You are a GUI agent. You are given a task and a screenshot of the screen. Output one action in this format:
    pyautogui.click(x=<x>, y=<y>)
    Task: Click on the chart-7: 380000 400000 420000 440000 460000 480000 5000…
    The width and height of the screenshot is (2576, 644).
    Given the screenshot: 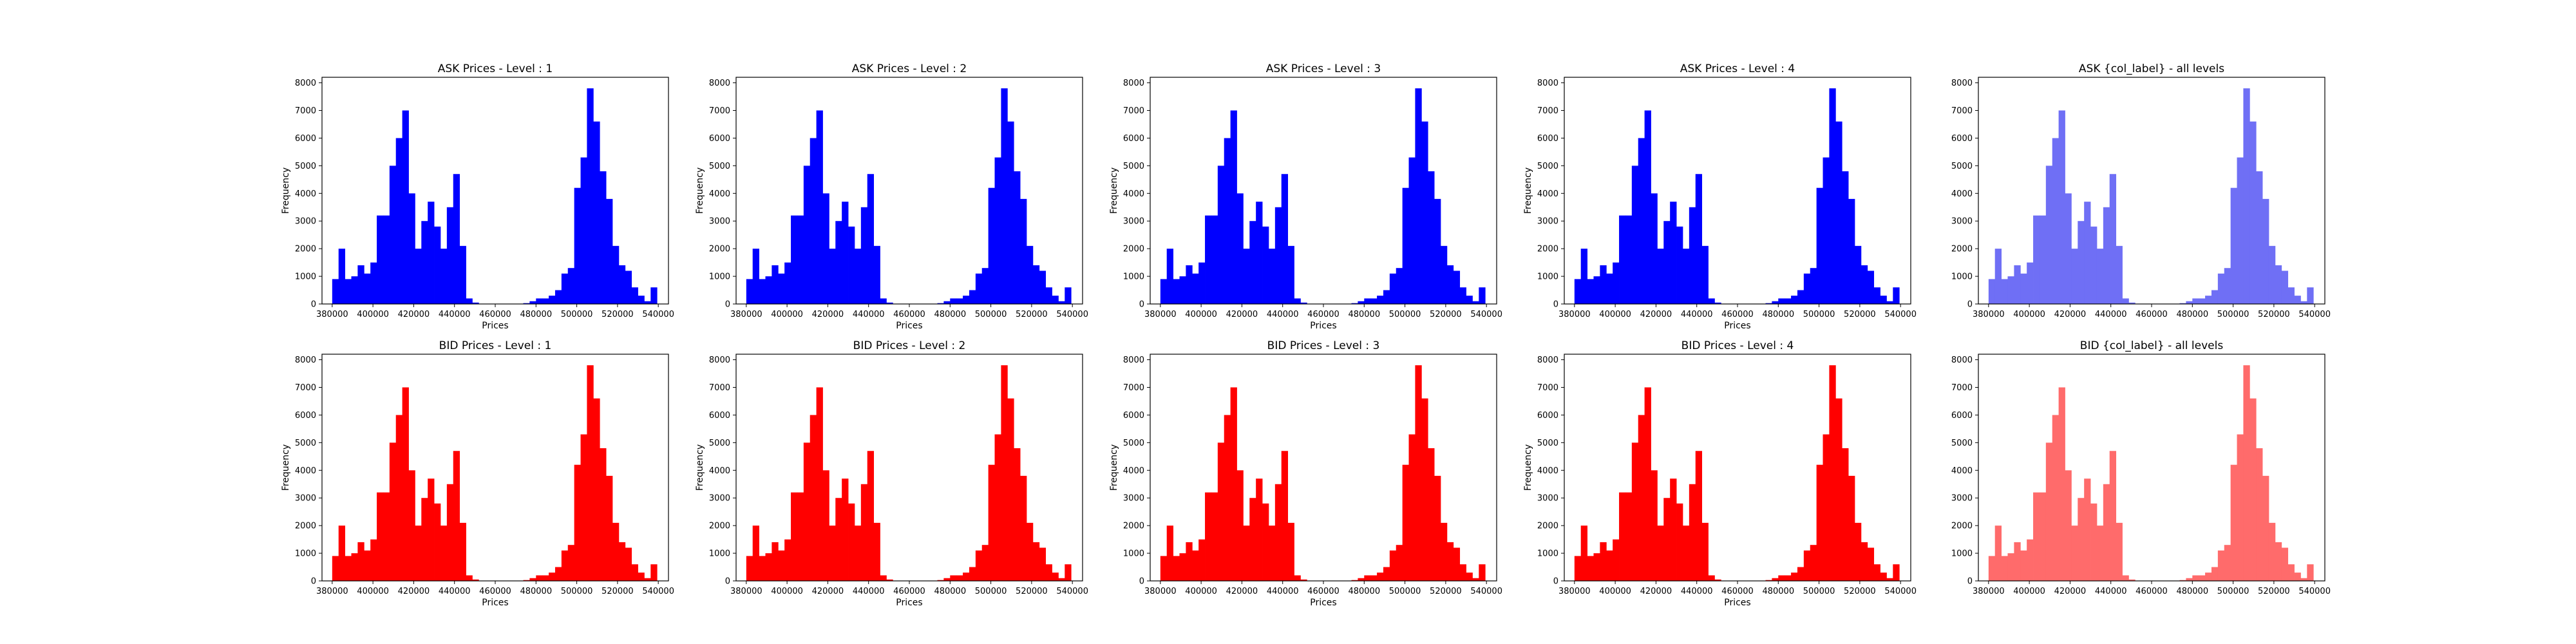 What is the action you would take?
    pyautogui.click(x=891, y=474)
    